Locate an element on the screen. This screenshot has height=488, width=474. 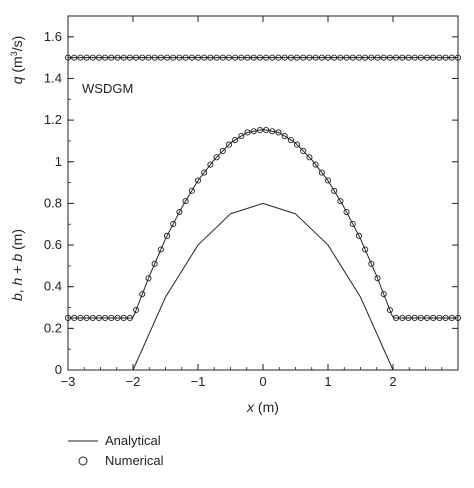
y-tick-label: 1.6 is located at coordinates (53, 36).